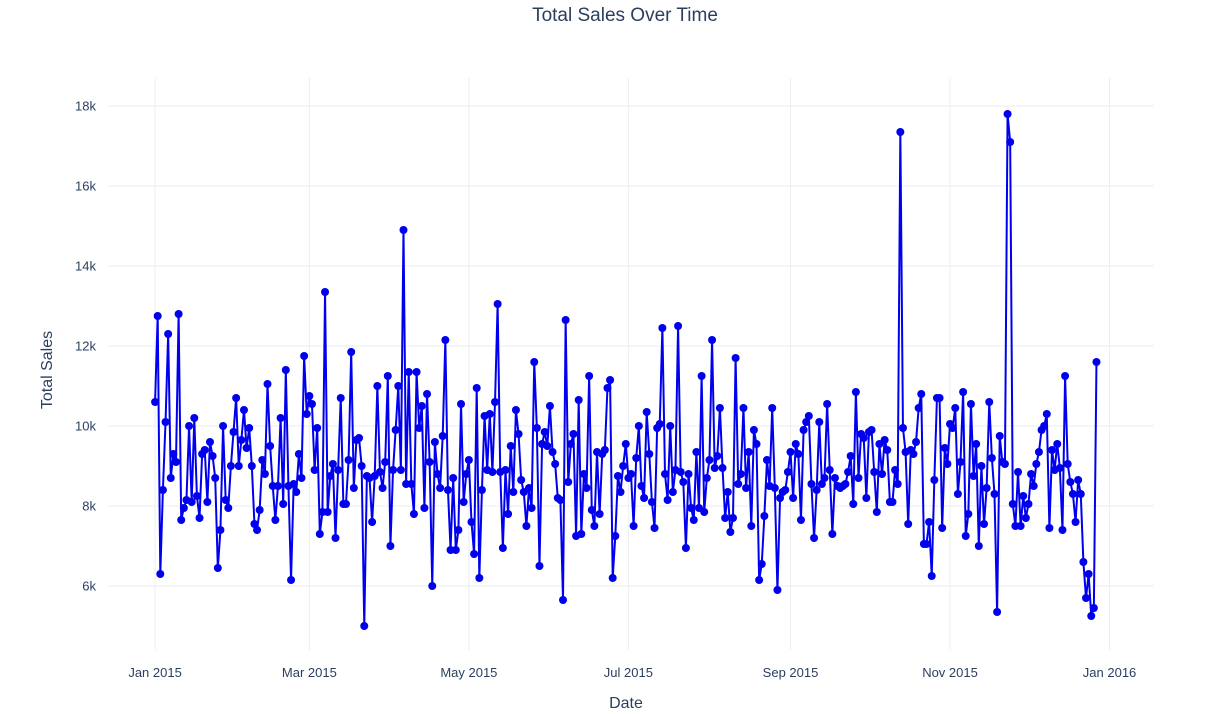 The width and height of the screenshot is (1209, 714). I want to click on y-axis-title: Total Sales, so click(47, 370).